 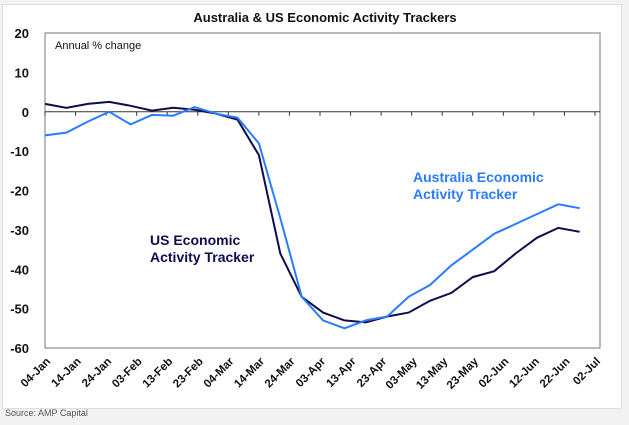 What do you see at coordinates (202, 257) in the screenshot?
I see `series-label-us: Activity Tracker` at bounding box center [202, 257].